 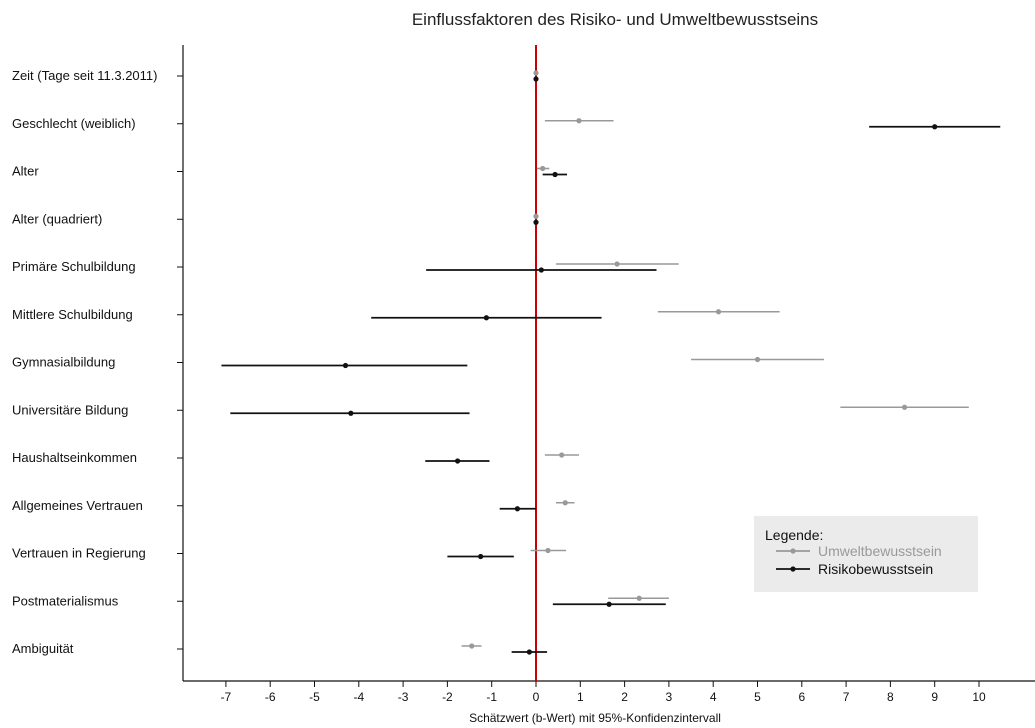 I want to click on legend-label: Umweltbewusstsein, so click(x=880, y=551).